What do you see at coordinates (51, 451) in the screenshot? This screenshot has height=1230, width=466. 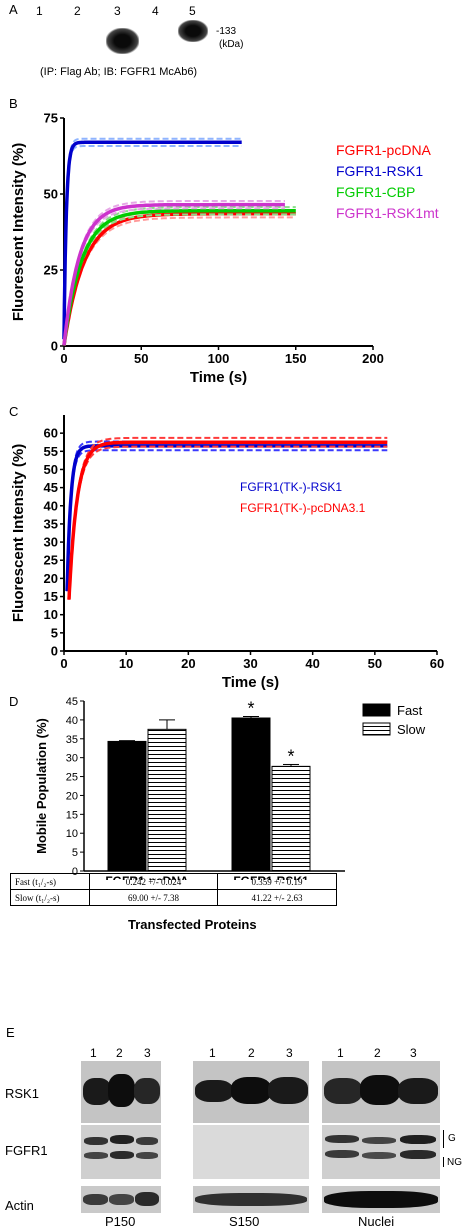 I see `y-tick-label: 55` at bounding box center [51, 451].